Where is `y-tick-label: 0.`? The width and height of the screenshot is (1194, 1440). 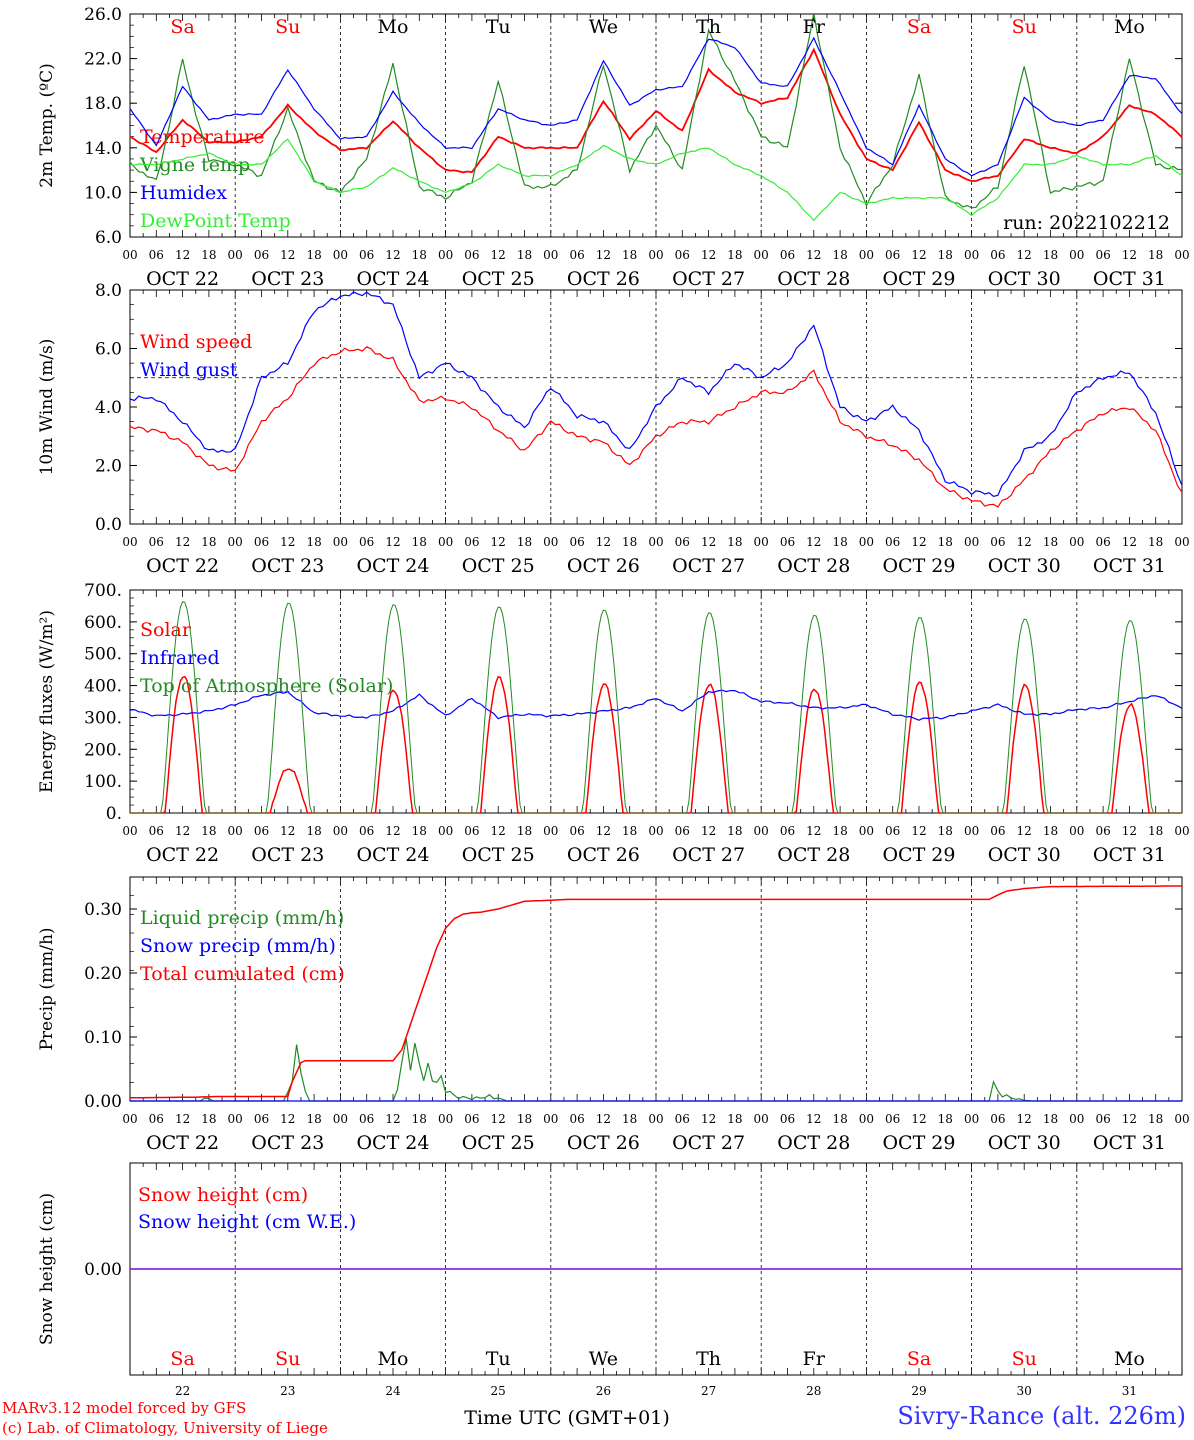
y-tick-label: 0. is located at coordinates (114, 814).